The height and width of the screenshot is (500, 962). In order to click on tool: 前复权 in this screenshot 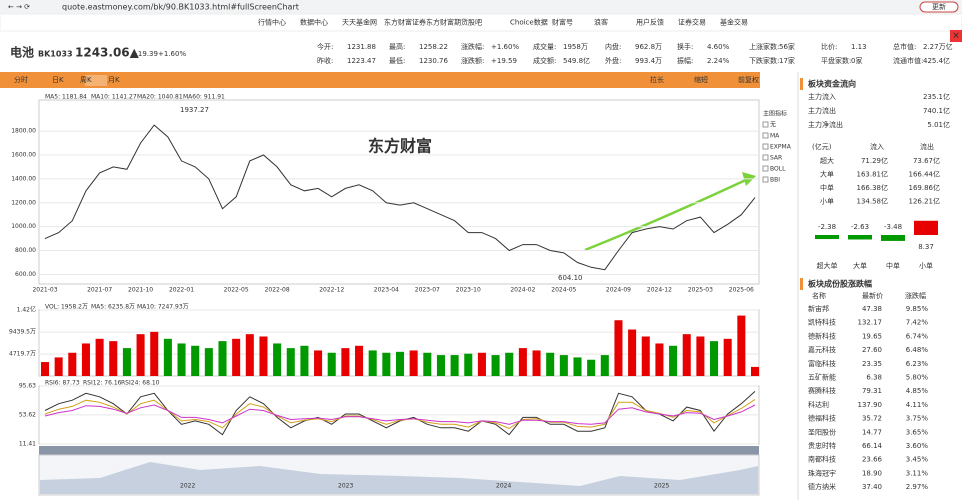, I will do `click(748, 79)`.